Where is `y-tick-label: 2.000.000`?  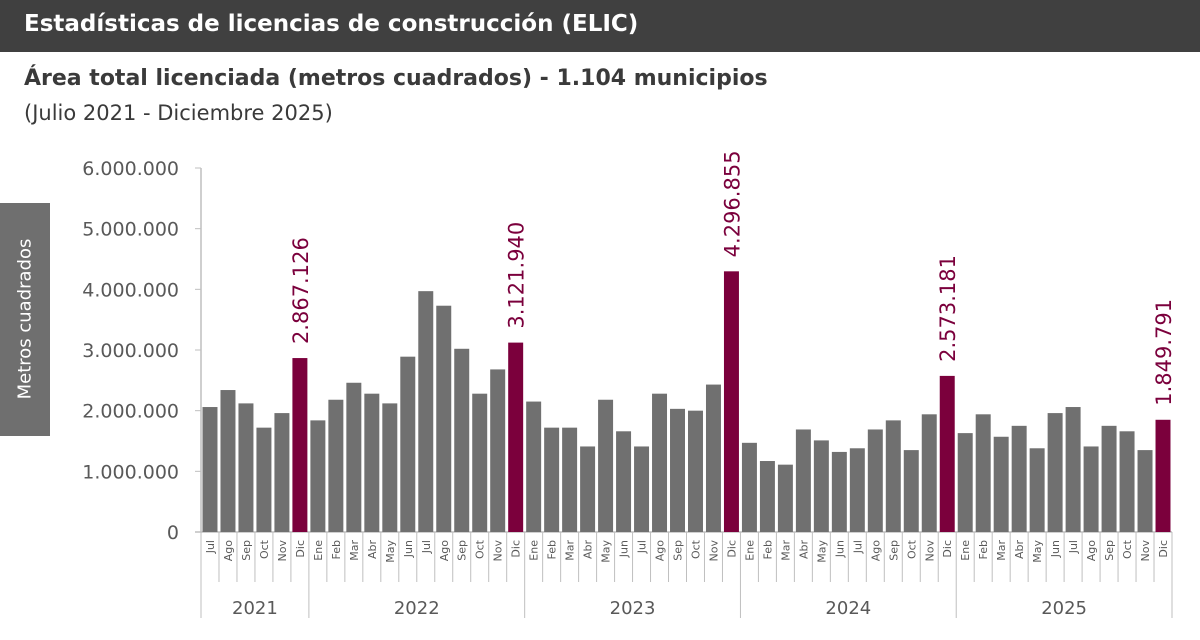
y-tick-label: 2.000.000 is located at coordinates (130, 412).